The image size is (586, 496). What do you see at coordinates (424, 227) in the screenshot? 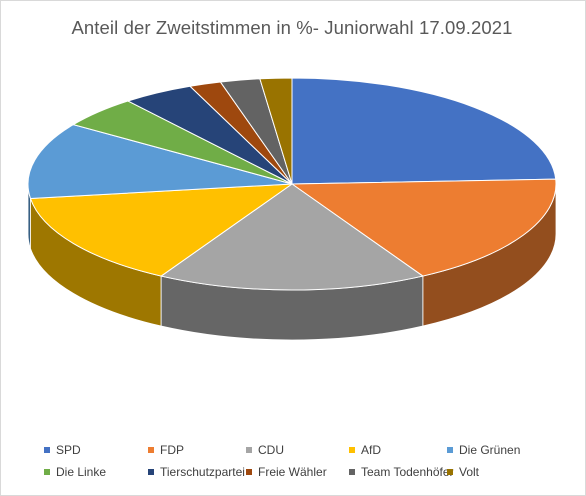
I see `pie-slice-fdp` at bounding box center [424, 227].